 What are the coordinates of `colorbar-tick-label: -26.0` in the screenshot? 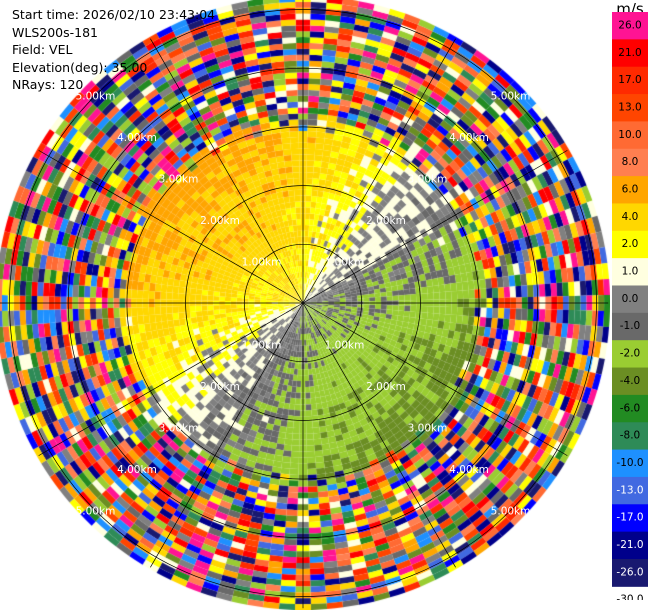 It's located at (629, 572).